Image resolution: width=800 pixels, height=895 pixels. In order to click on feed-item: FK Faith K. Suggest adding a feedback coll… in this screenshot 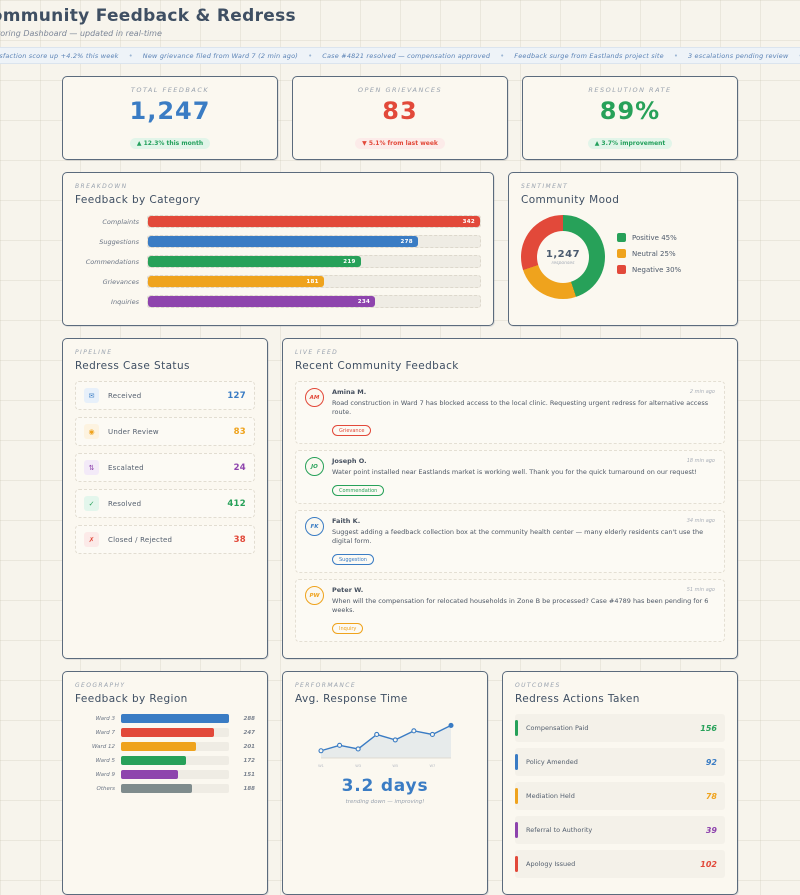, I will do `click(510, 542)`.